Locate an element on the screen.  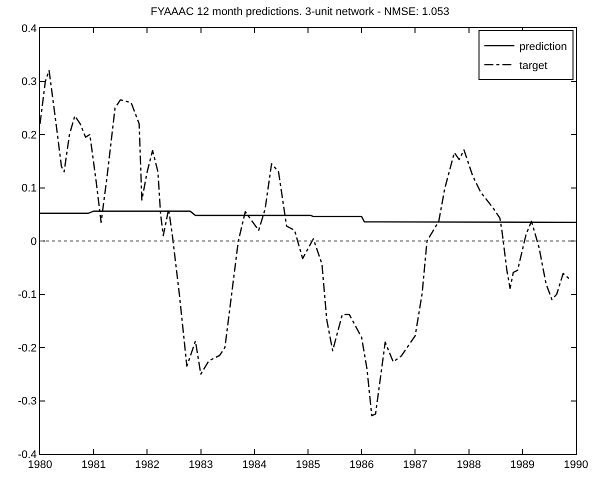
x-tick-label: 1985 is located at coordinates (308, 465).